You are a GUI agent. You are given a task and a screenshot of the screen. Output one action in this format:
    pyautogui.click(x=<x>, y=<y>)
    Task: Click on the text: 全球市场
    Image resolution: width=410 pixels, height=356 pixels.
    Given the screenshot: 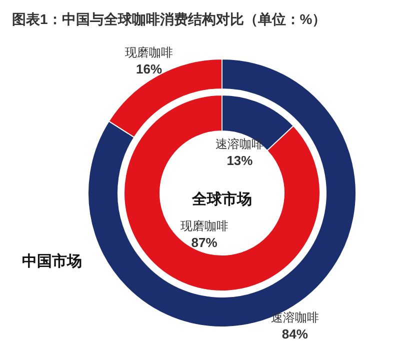 What is the action you would take?
    pyautogui.click(x=221, y=199)
    